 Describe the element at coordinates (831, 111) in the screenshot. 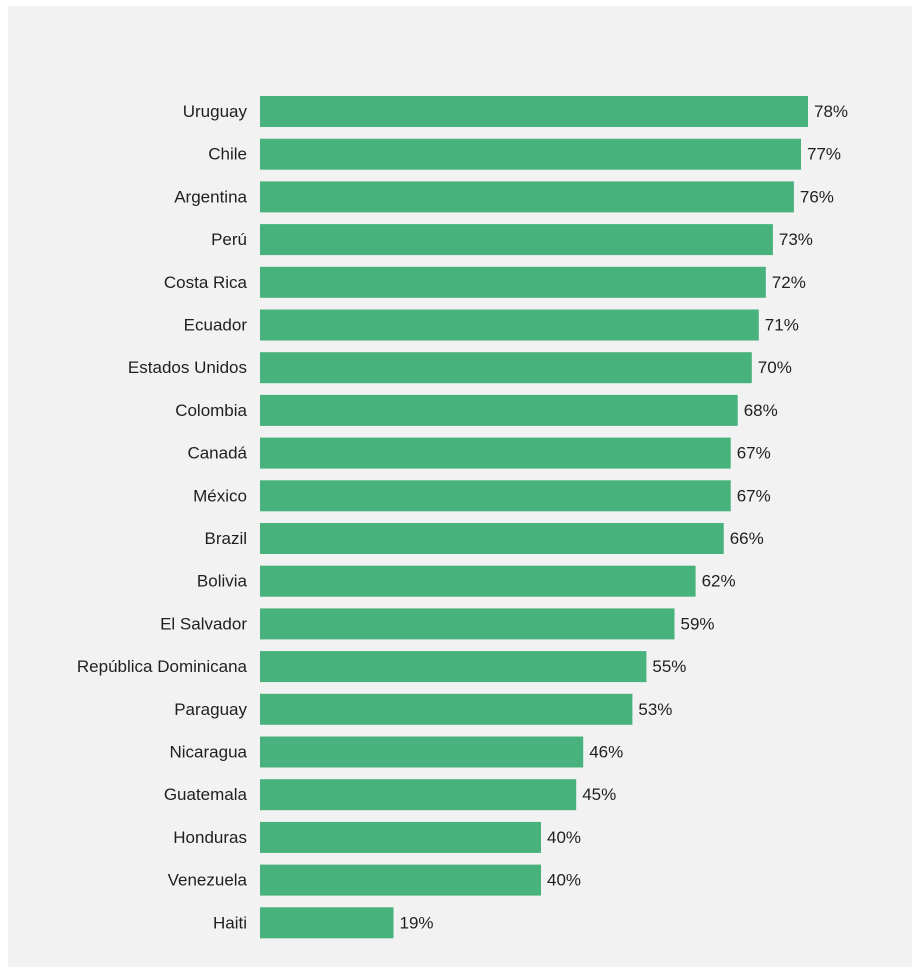

I see `value-label: 78%` at that location.